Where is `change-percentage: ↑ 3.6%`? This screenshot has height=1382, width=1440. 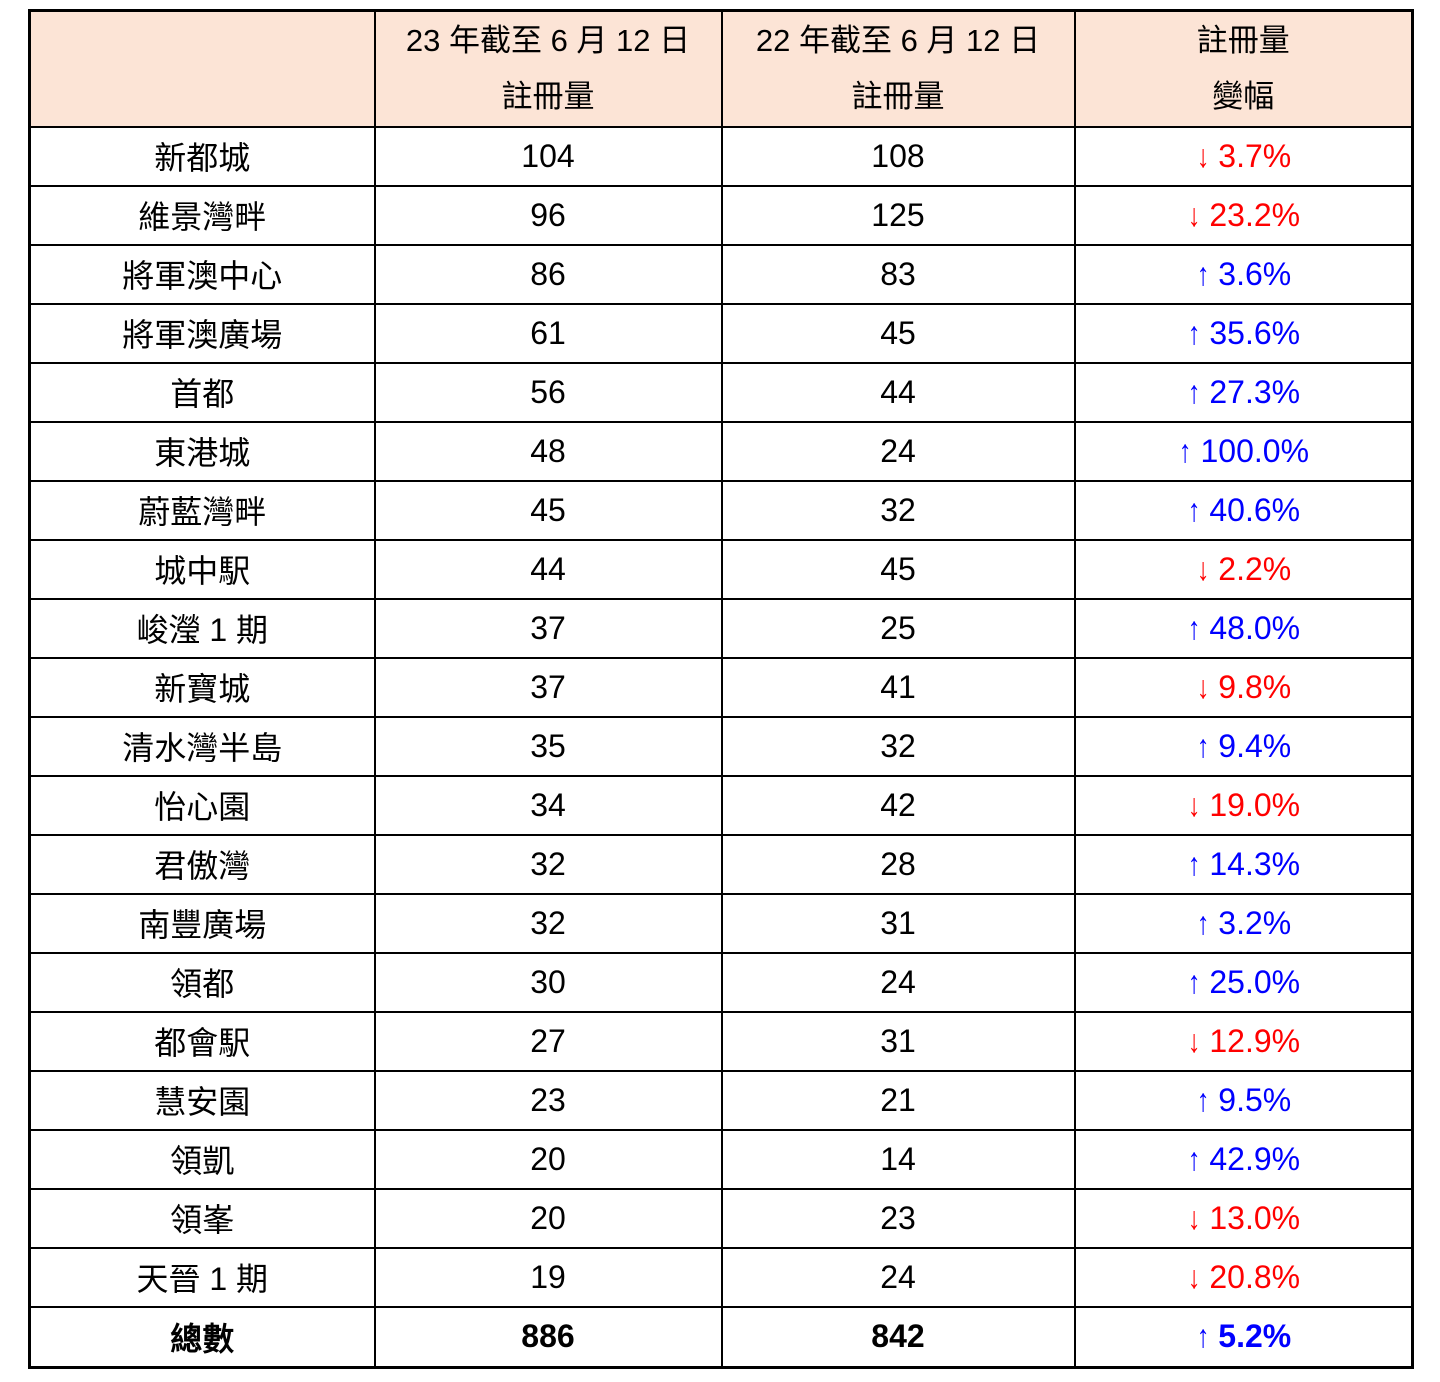 change-percentage: ↑ 3.6% is located at coordinates (1243, 274).